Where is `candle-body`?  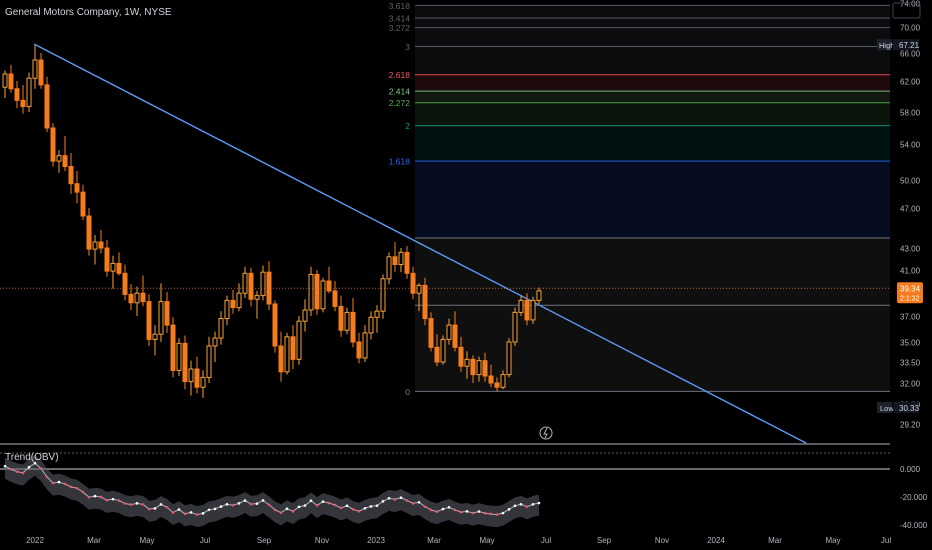 candle-body is located at coordinates (89, 232).